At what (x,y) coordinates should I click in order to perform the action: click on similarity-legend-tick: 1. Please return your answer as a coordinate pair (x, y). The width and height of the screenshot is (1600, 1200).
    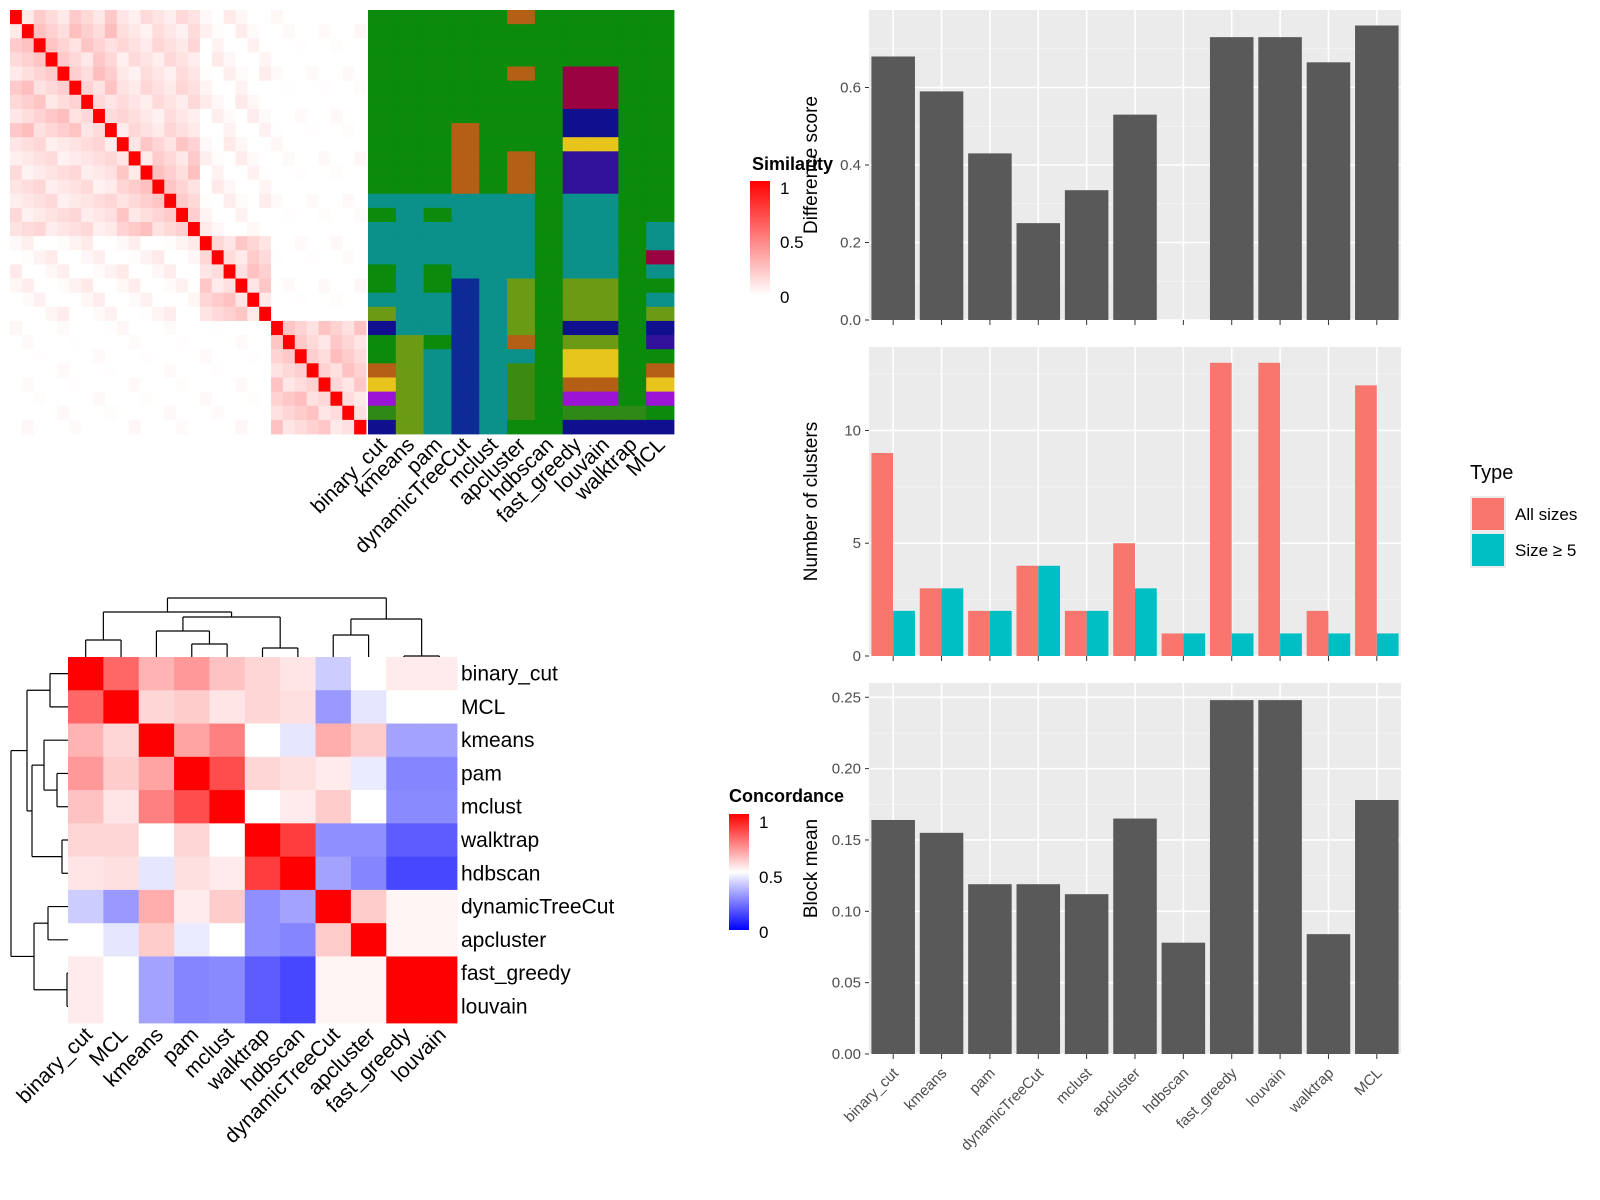
    Looking at the image, I should click on (784, 188).